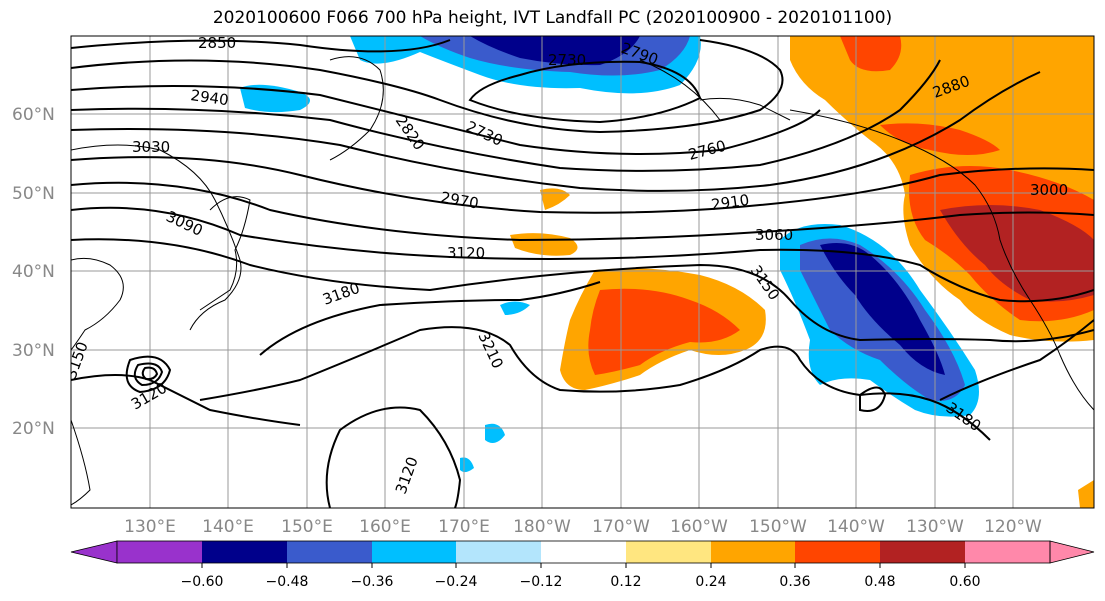  Describe the element at coordinates (1013, 527) in the screenshot. I see `lon-label: 120°W` at that location.